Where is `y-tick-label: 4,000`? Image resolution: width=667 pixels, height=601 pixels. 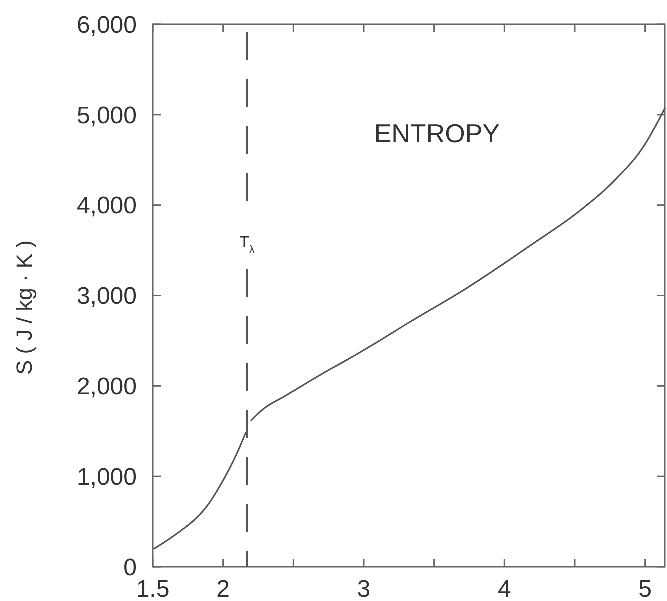 y-tick-label: 4,000 is located at coordinates (106, 206).